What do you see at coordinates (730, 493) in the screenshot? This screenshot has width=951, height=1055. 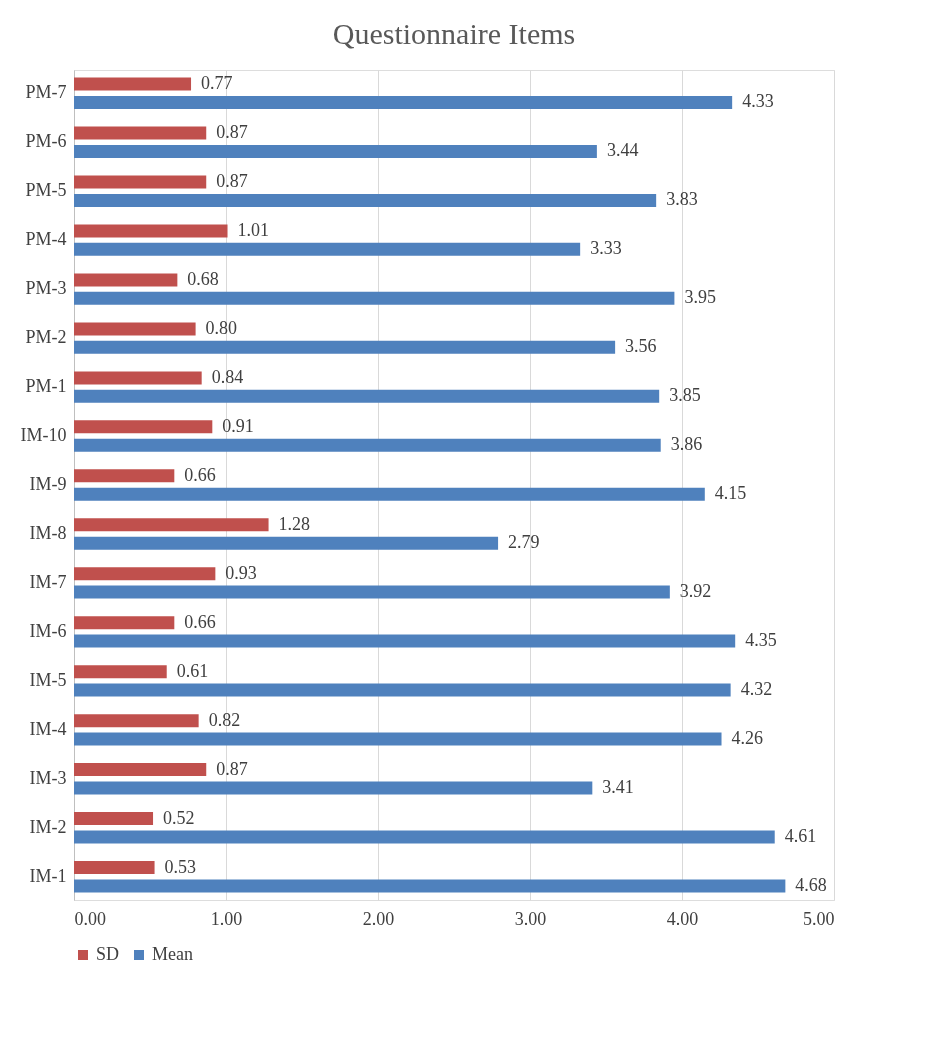 I see `data-label: 4.15` at bounding box center [730, 493].